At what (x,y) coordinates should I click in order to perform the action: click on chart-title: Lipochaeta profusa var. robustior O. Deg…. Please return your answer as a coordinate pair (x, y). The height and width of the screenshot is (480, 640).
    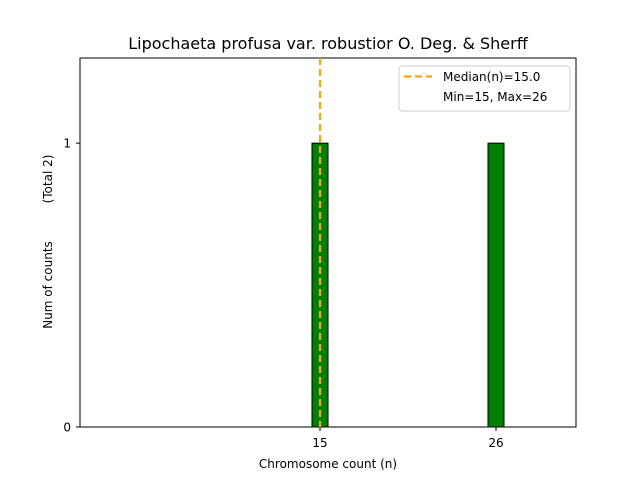
    Looking at the image, I should click on (328, 43).